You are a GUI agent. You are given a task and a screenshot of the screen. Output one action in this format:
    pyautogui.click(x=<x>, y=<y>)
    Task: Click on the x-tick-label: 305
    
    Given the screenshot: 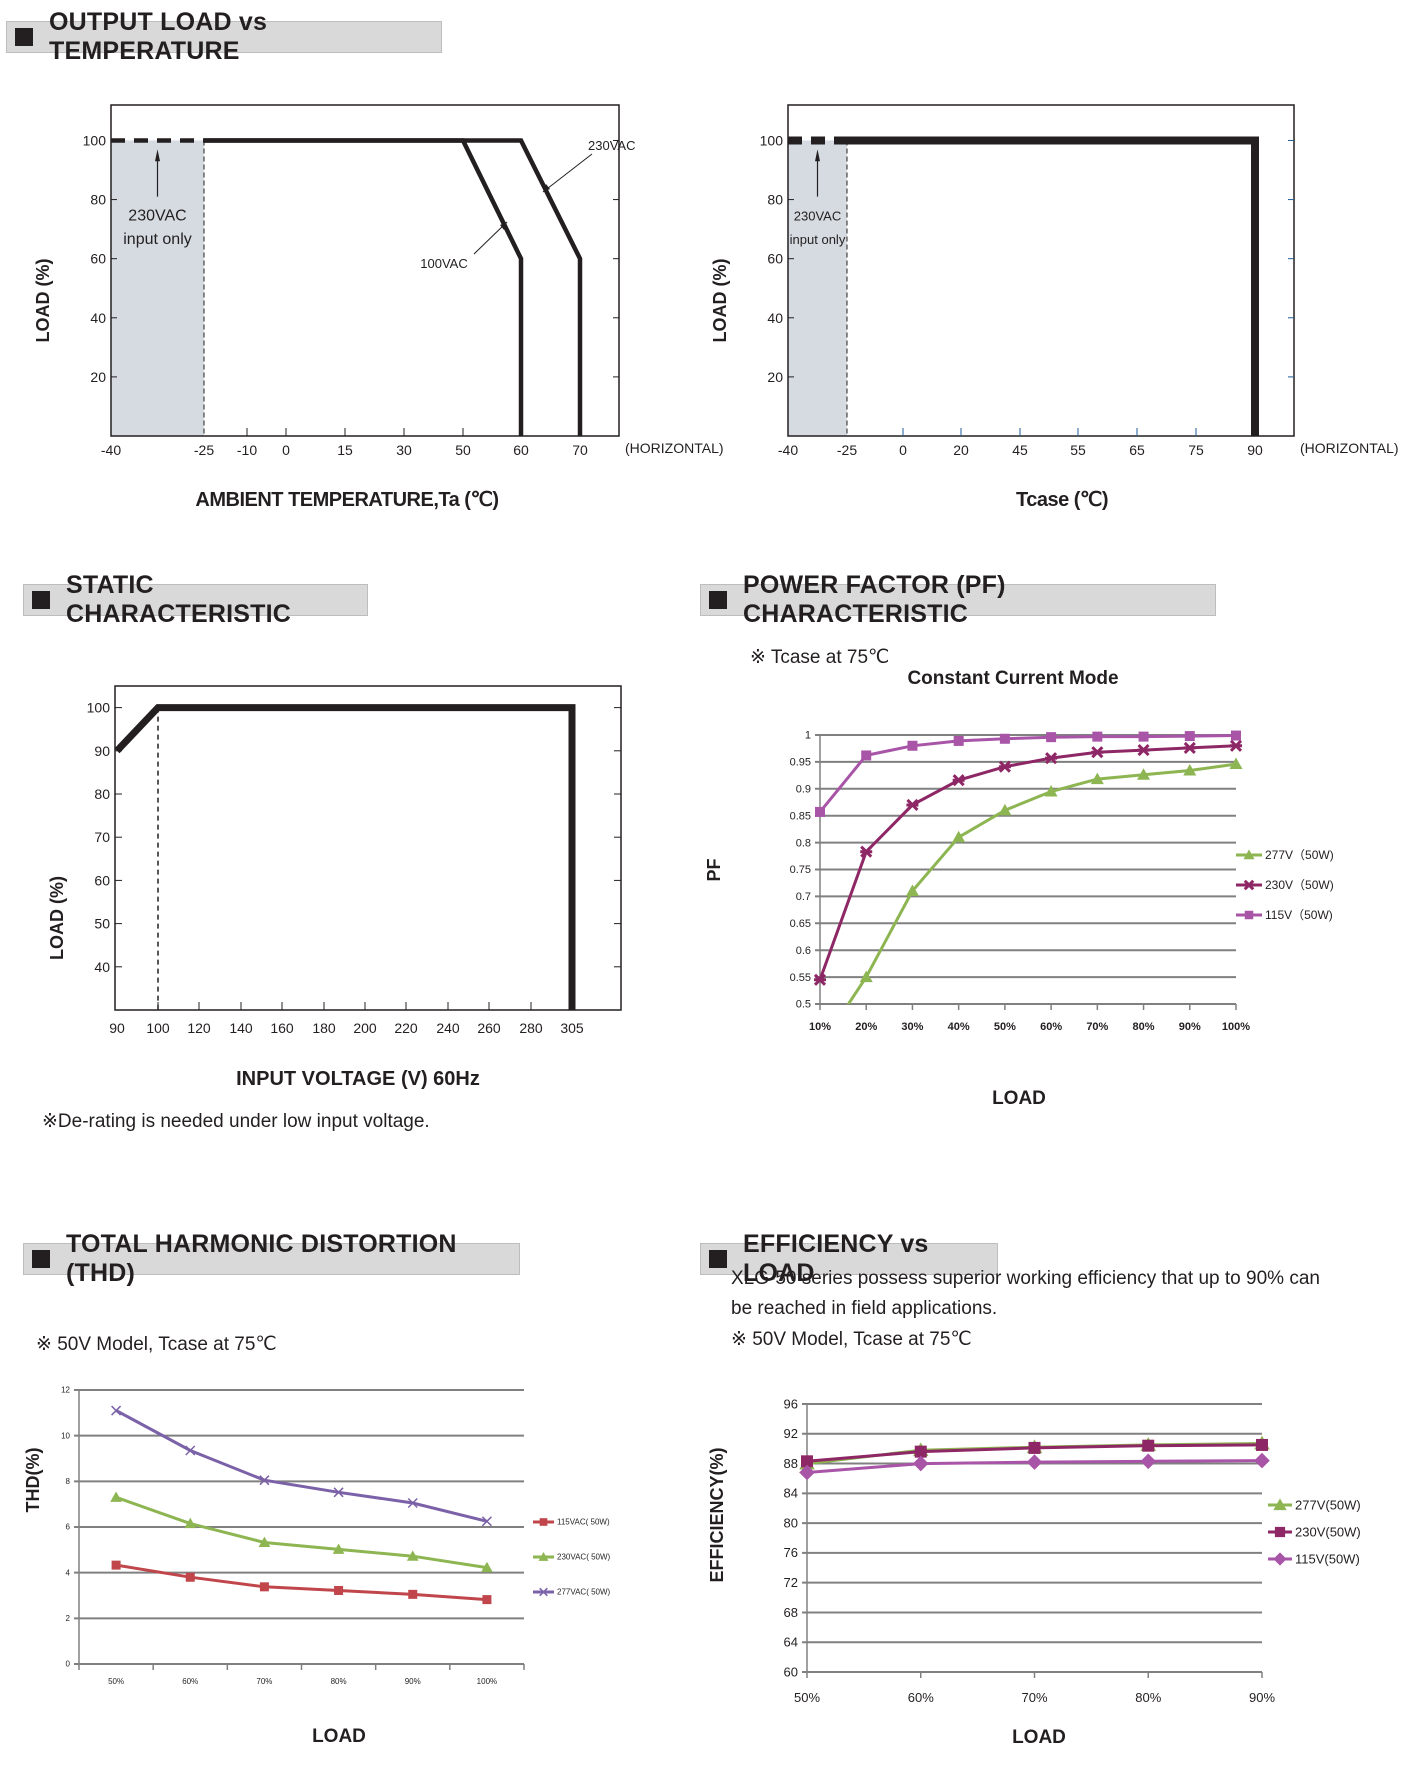 What is the action you would take?
    pyautogui.click(x=572, y=1028)
    